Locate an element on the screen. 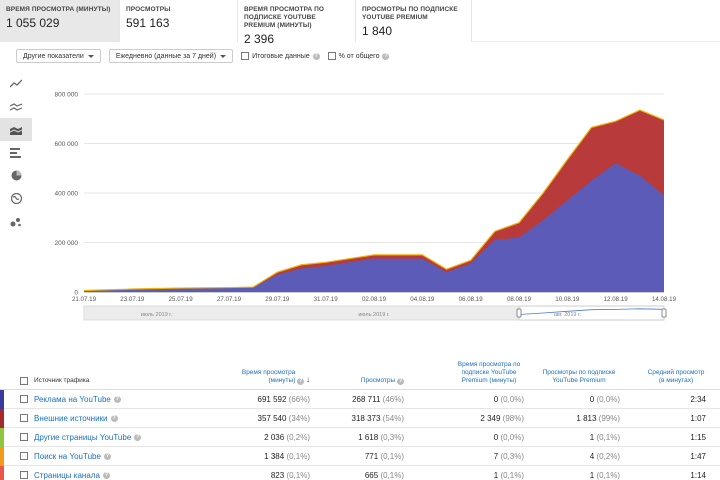 This screenshot has height=480, width=720. period-dropdown: Ежедневно (данные за 7 дней) is located at coordinates (171, 56).